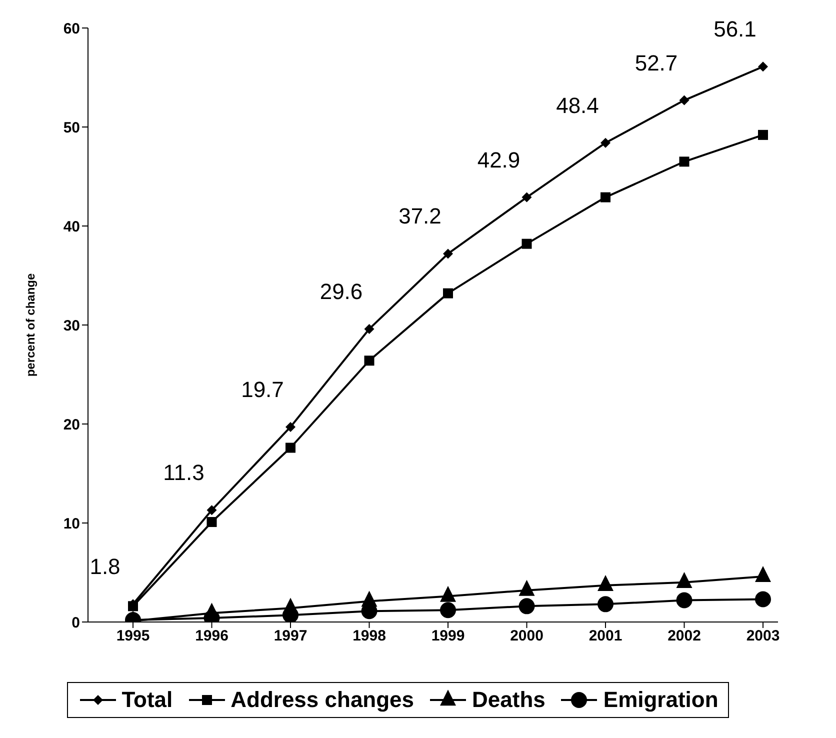 Image resolution: width=836 pixels, height=738 pixels. Describe the element at coordinates (76, 623) in the screenshot. I see `y-tick-label: 0` at that location.